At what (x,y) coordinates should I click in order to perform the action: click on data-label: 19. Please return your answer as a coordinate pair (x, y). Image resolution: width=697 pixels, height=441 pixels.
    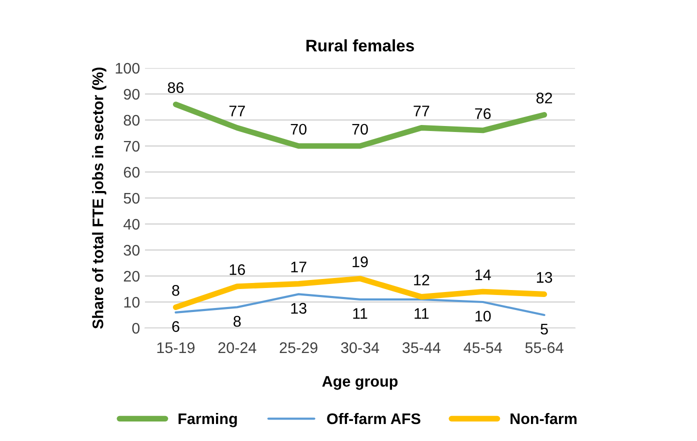
    Looking at the image, I should click on (360, 262).